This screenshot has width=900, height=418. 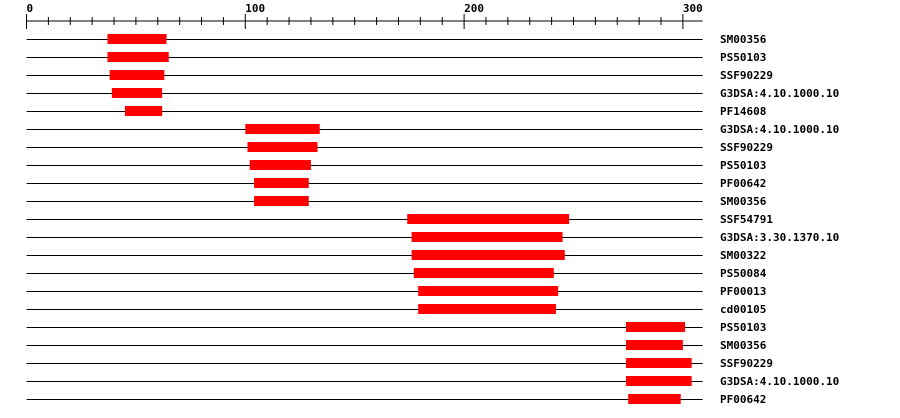 What do you see at coordinates (743, 291) in the screenshot?
I see `track-label: PF00013` at bounding box center [743, 291].